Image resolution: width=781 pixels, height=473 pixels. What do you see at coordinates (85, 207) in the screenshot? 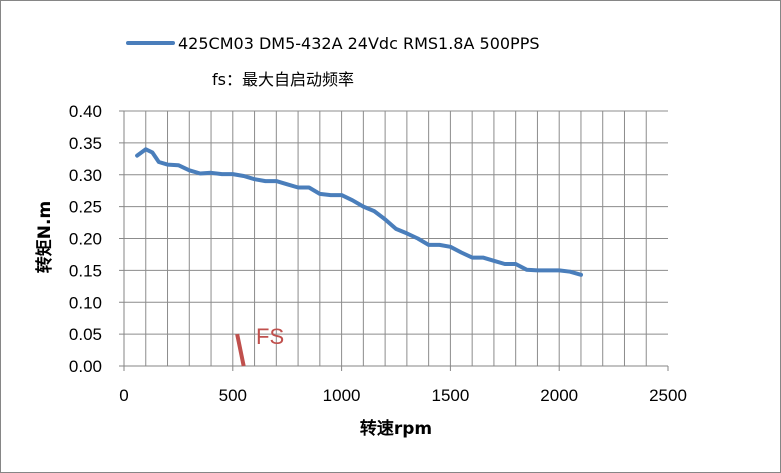
I see `y-tick-label: 0.25` at bounding box center [85, 207].